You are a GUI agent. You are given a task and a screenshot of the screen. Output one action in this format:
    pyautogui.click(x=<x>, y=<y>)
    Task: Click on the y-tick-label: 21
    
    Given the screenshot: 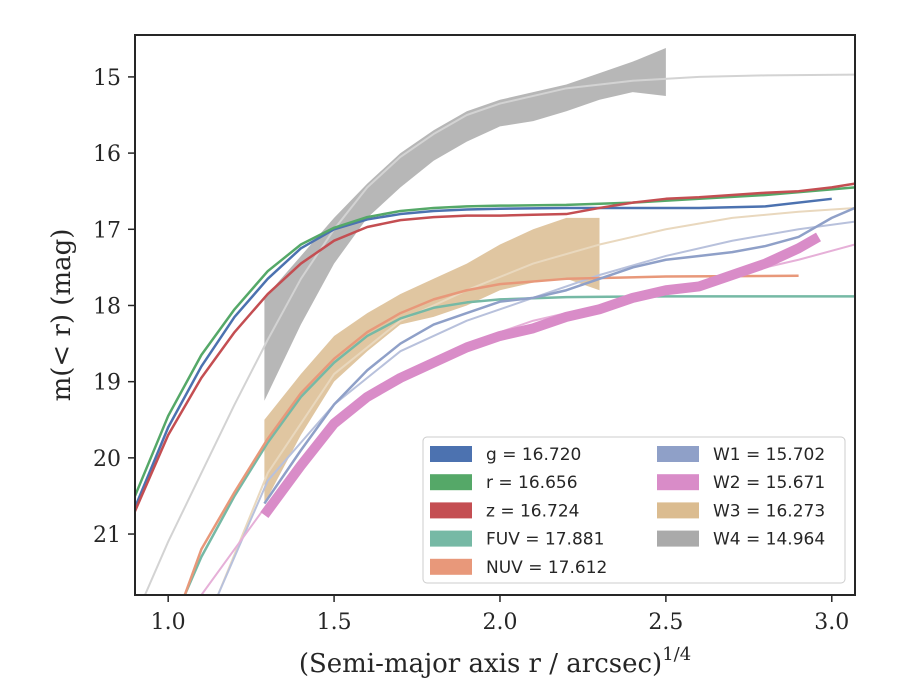 What is the action you would take?
    pyautogui.click(x=107, y=535)
    